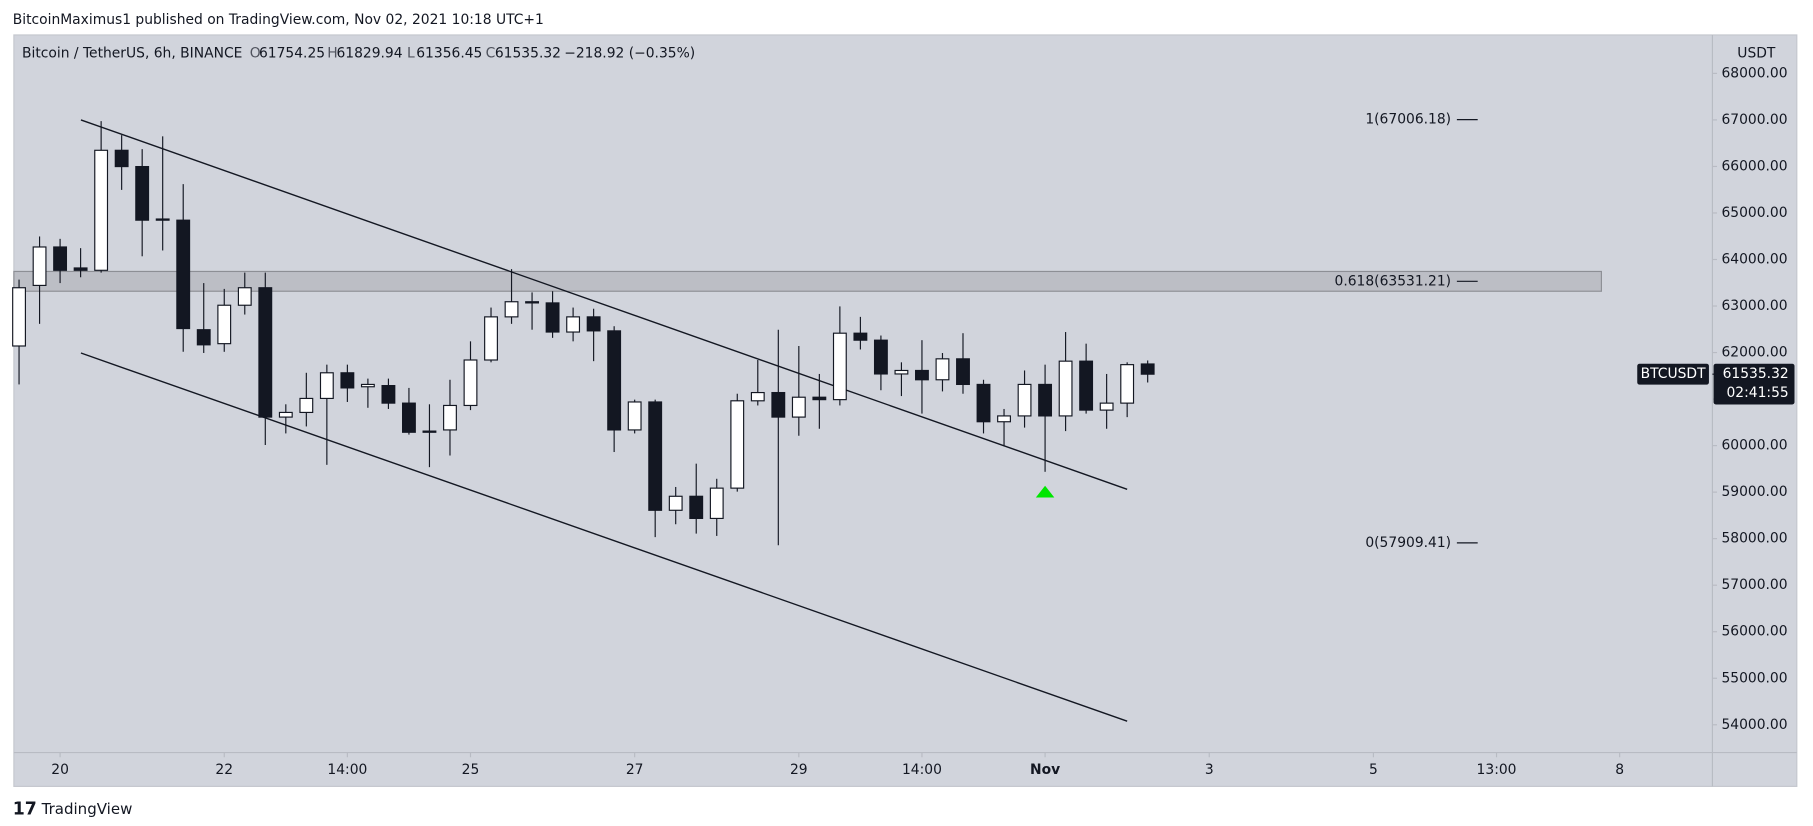 Image resolution: width=1813 pixels, height=826 pixels. Describe the element at coordinates (1045, 491) in the screenshot. I see `signal-marker` at that location.